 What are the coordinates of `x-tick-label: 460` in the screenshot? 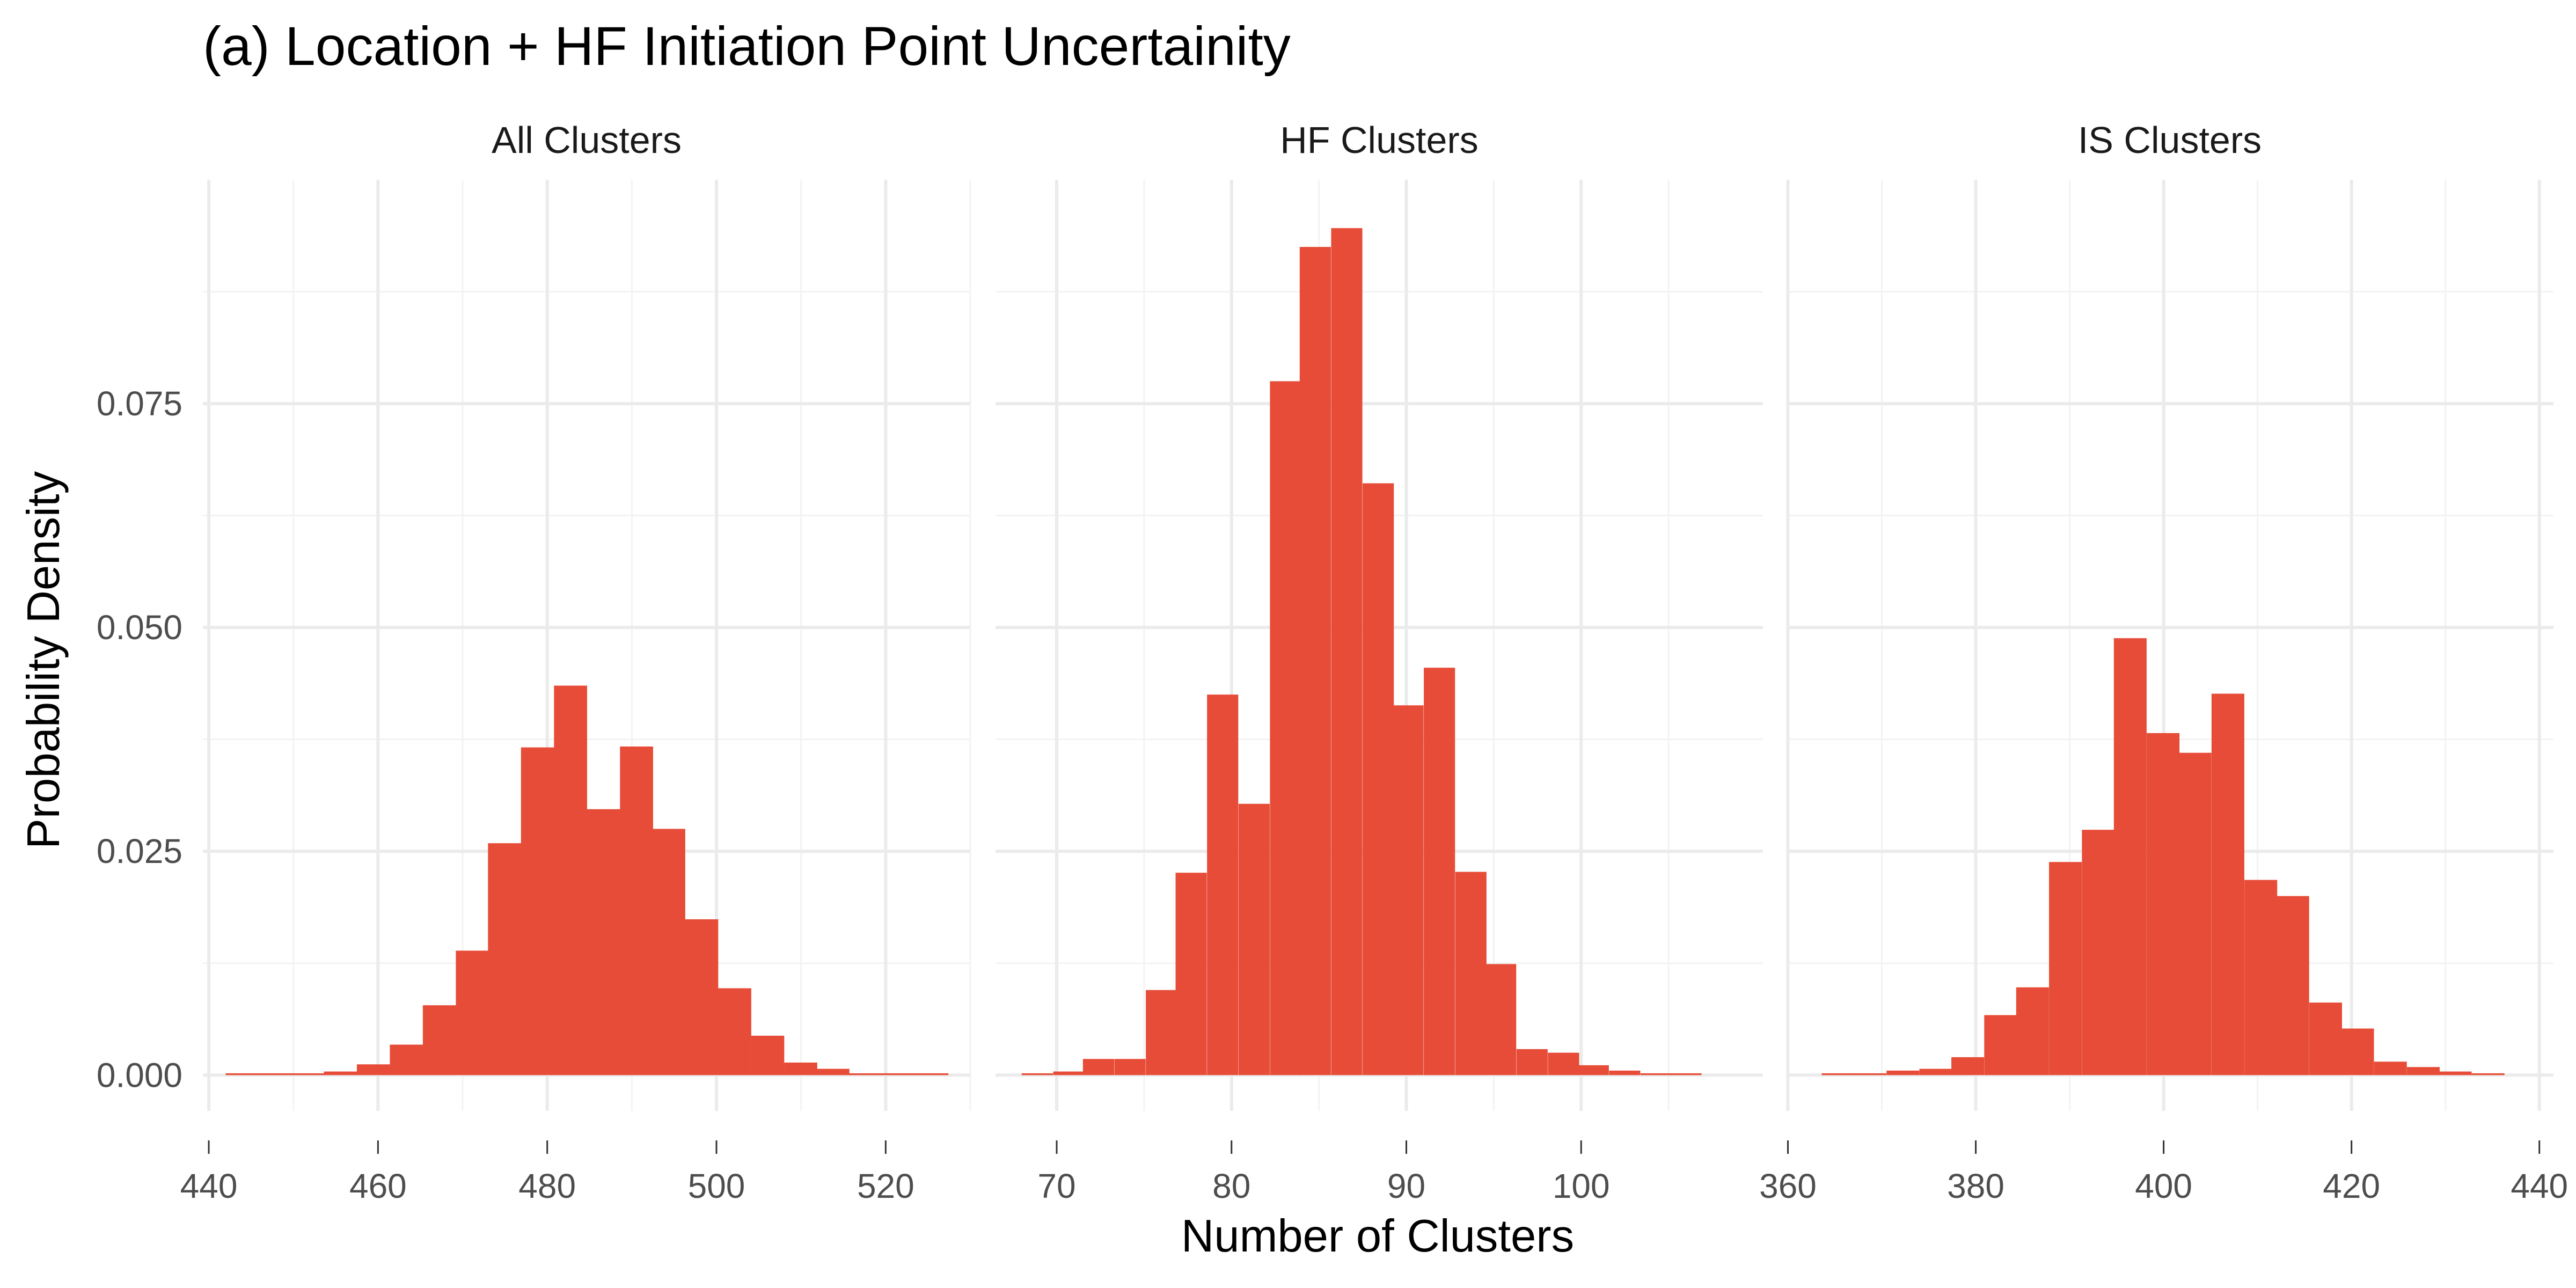 It's located at (378, 1186).